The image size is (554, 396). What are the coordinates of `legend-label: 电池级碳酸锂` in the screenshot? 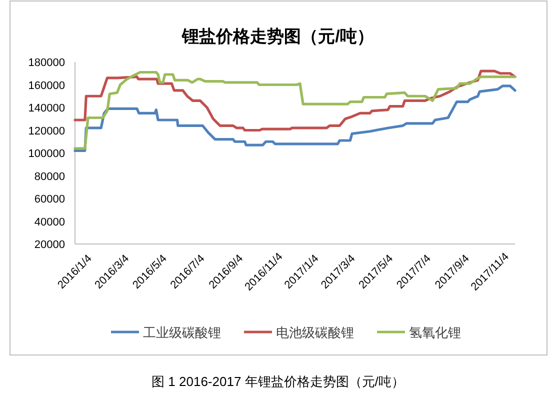 It's located at (315, 332).